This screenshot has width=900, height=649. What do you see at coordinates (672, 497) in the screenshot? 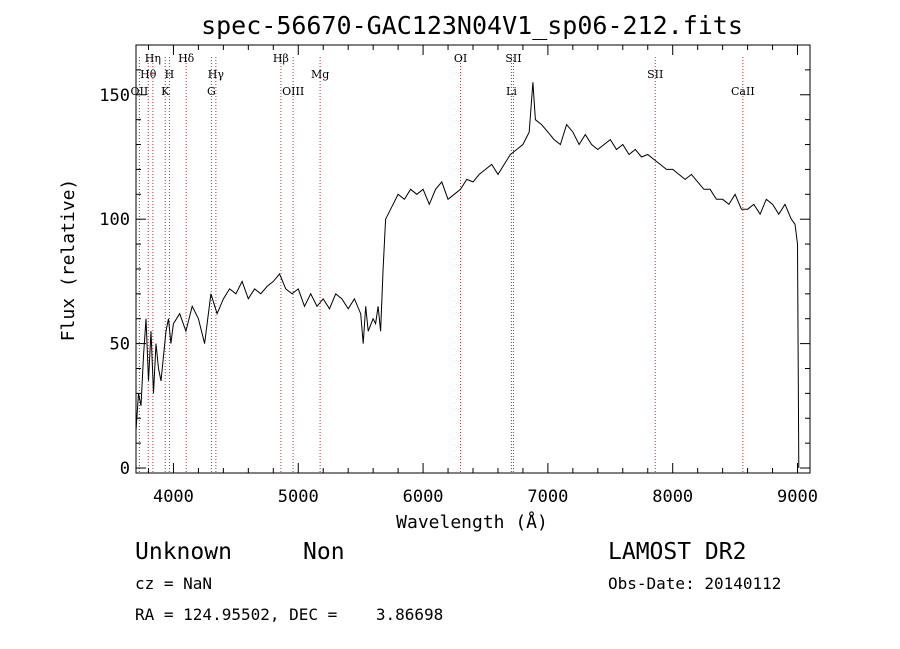
I see `x-tick-label: 8000` at bounding box center [672, 497].